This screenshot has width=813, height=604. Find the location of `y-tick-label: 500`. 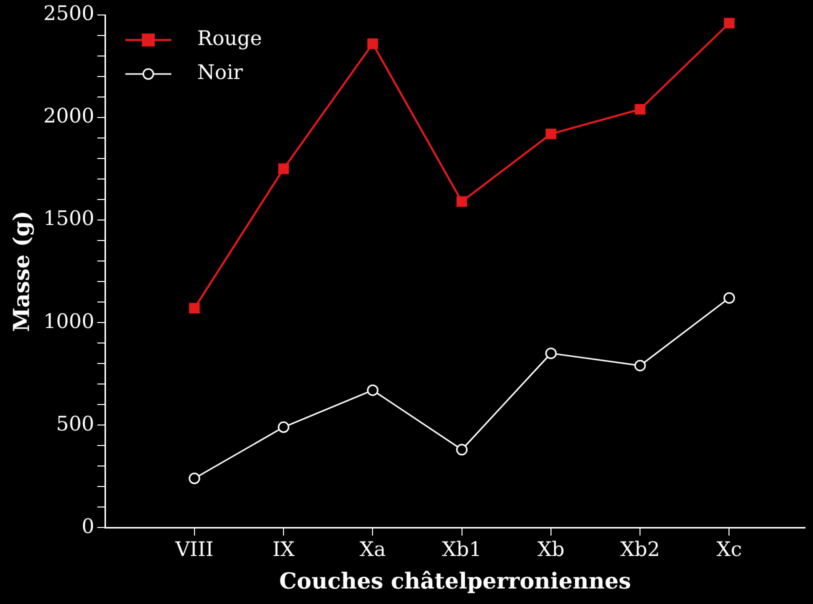

y-tick-label: 500 is located at coordinates (75, 423).